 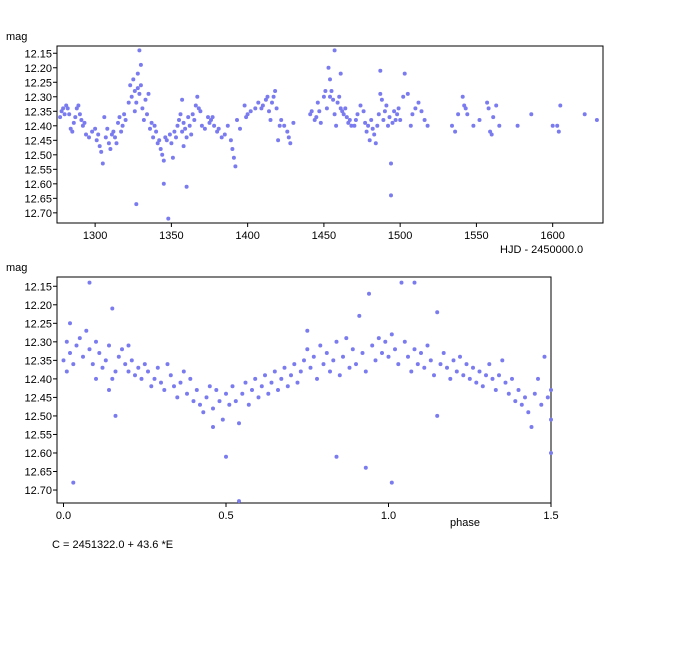 What do you see at coordinates (38, 435) in the screenshot?
I see `y-tick-label: 12.55` at bounding box center [38, 435].